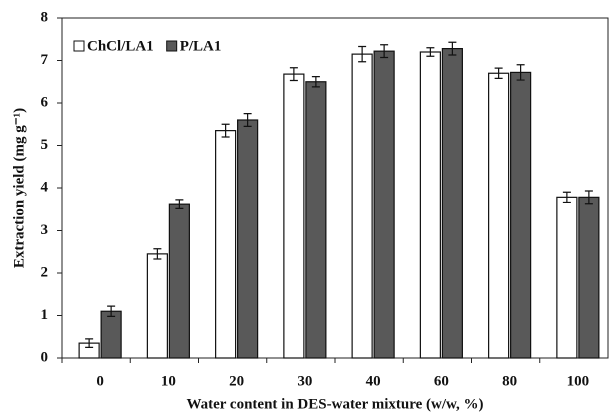 The image size is (611, 414). Describe the element at coordinates (578, 381) in the screenshot. I see `x-tick-label: 100` at that location.